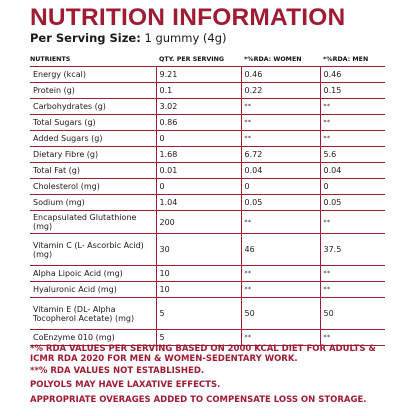 The width and height of the screenshot is (416, 416). I want to click on nutrient-name: Added Sugars (g), so click(93, 138).